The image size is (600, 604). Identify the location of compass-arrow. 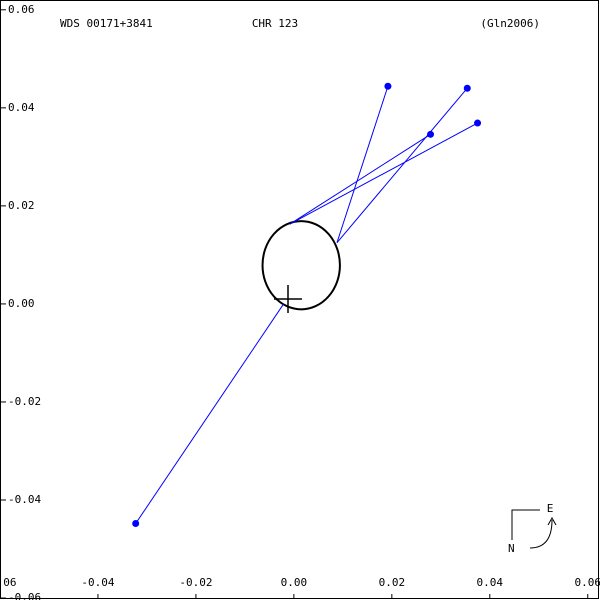
(541, 534).